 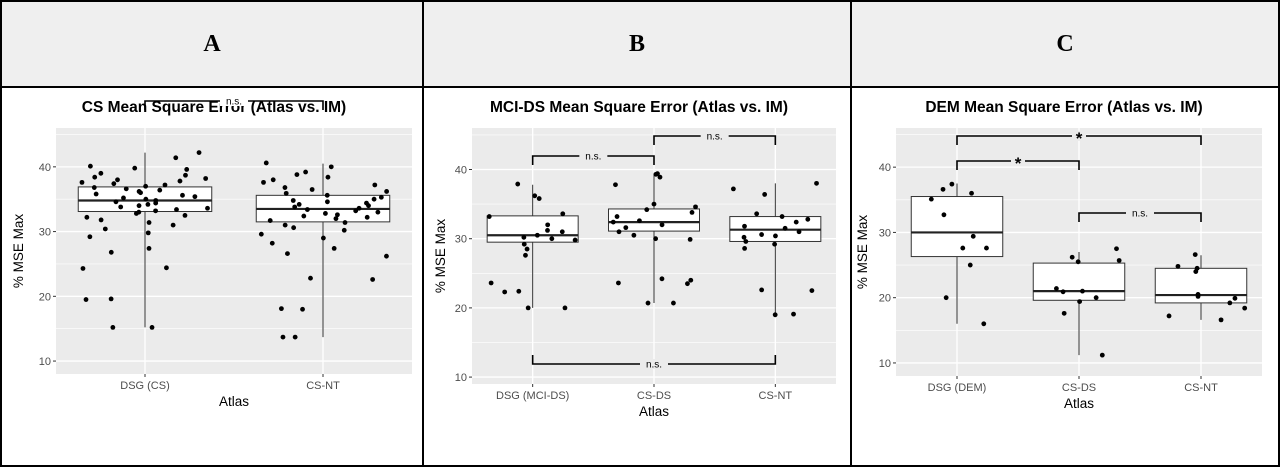 What do you see at coordinates (776, 396) in the screenshot?
I see `x-tick-label: CS-NT` at bounding box center [776, 396].